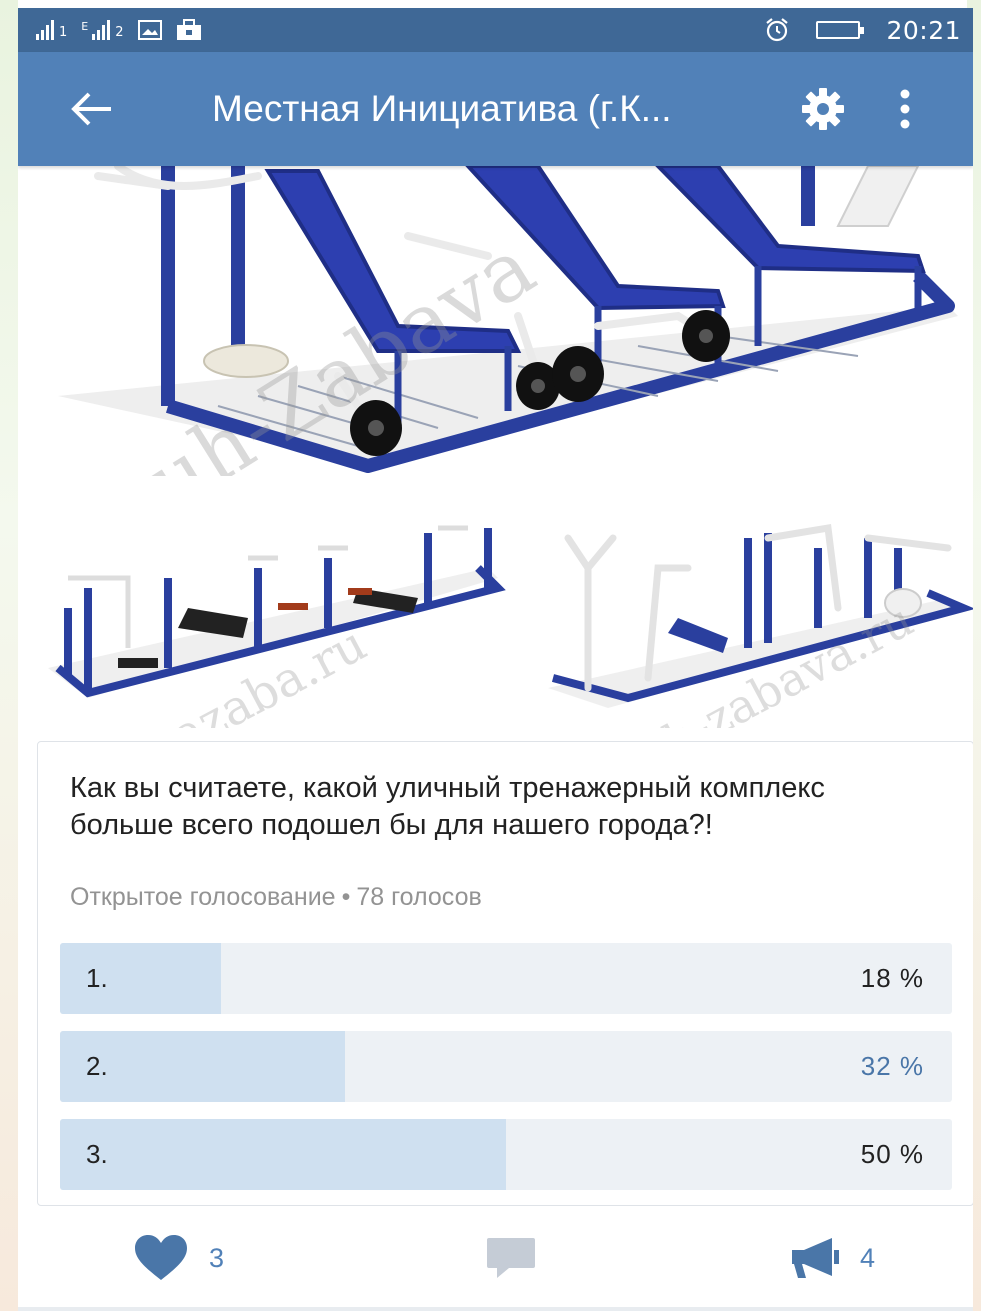  Describe the element at coordinates (217, 1257) in the screenshot. I see `likes-count: 3` at that location.